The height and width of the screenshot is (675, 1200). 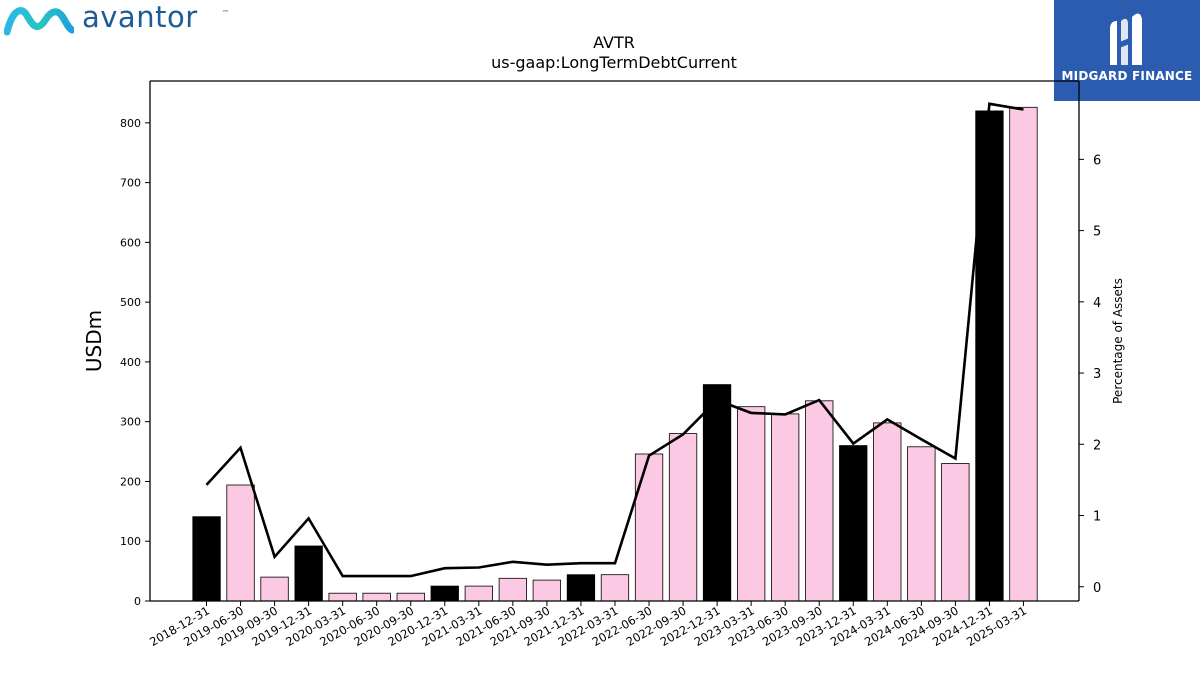 What do you see at coordinates (1097, 588) in the screenshot?
I see `y2-tick-label: 0` at bounding box center [1097, 588].